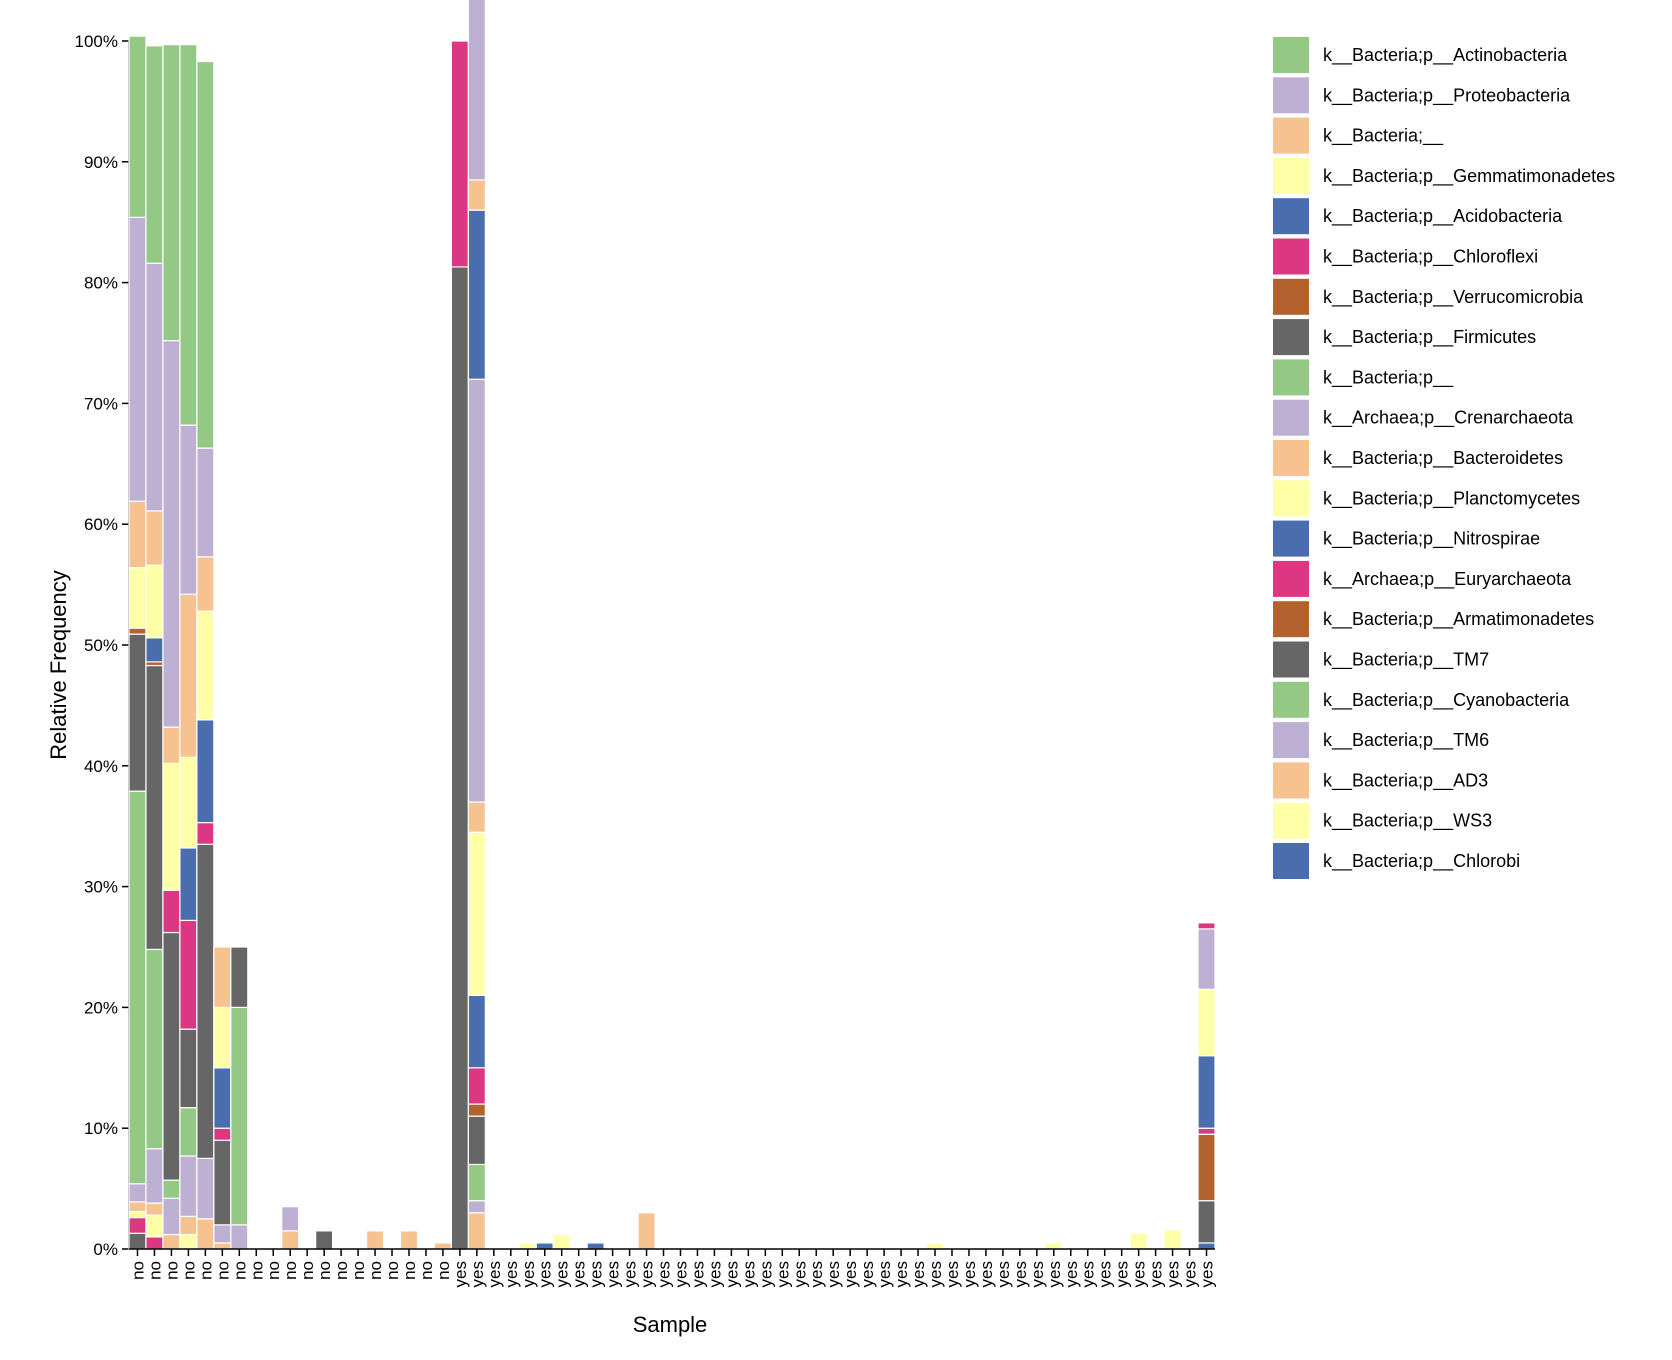  What do you see at coordinates (1383, 136) in the screenshot?
I see `legend-label: k__Bacteria;__` at bounding box center [1383, 136].